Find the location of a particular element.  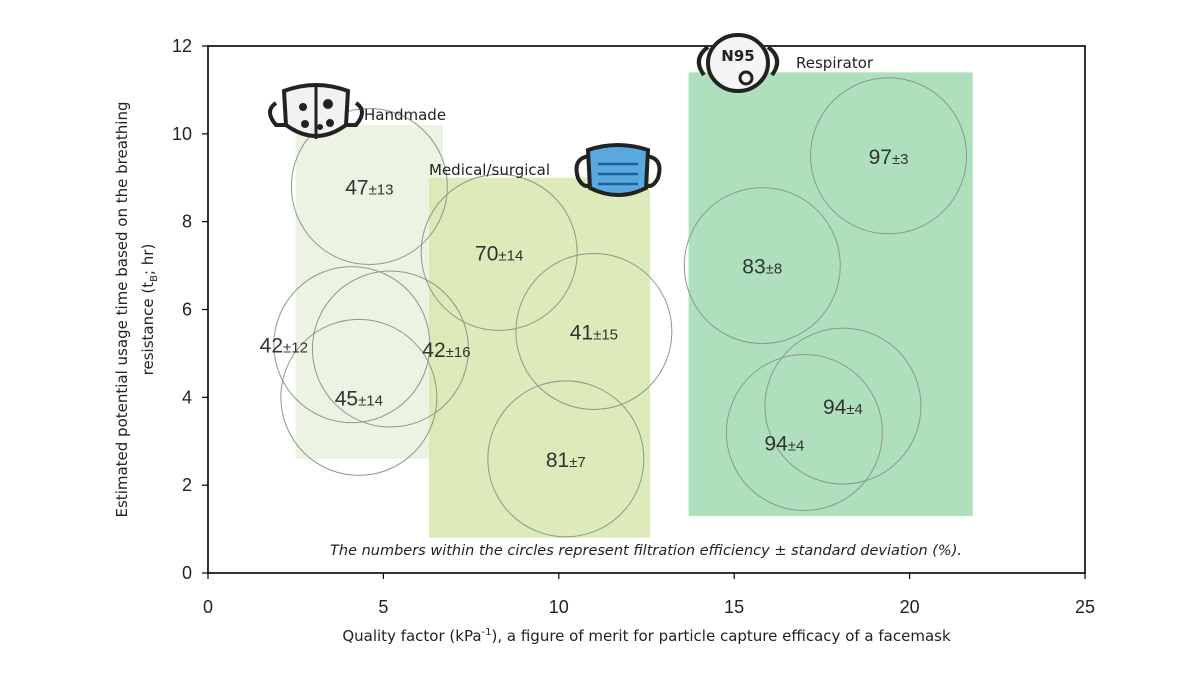

region-handmade is located at coordinates (369, 292).